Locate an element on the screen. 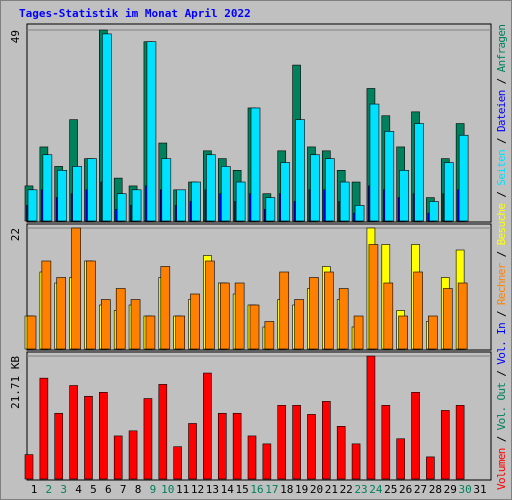 The image size is (512, 500). x-tick-label: 31 is located at coordinates (479, 489).